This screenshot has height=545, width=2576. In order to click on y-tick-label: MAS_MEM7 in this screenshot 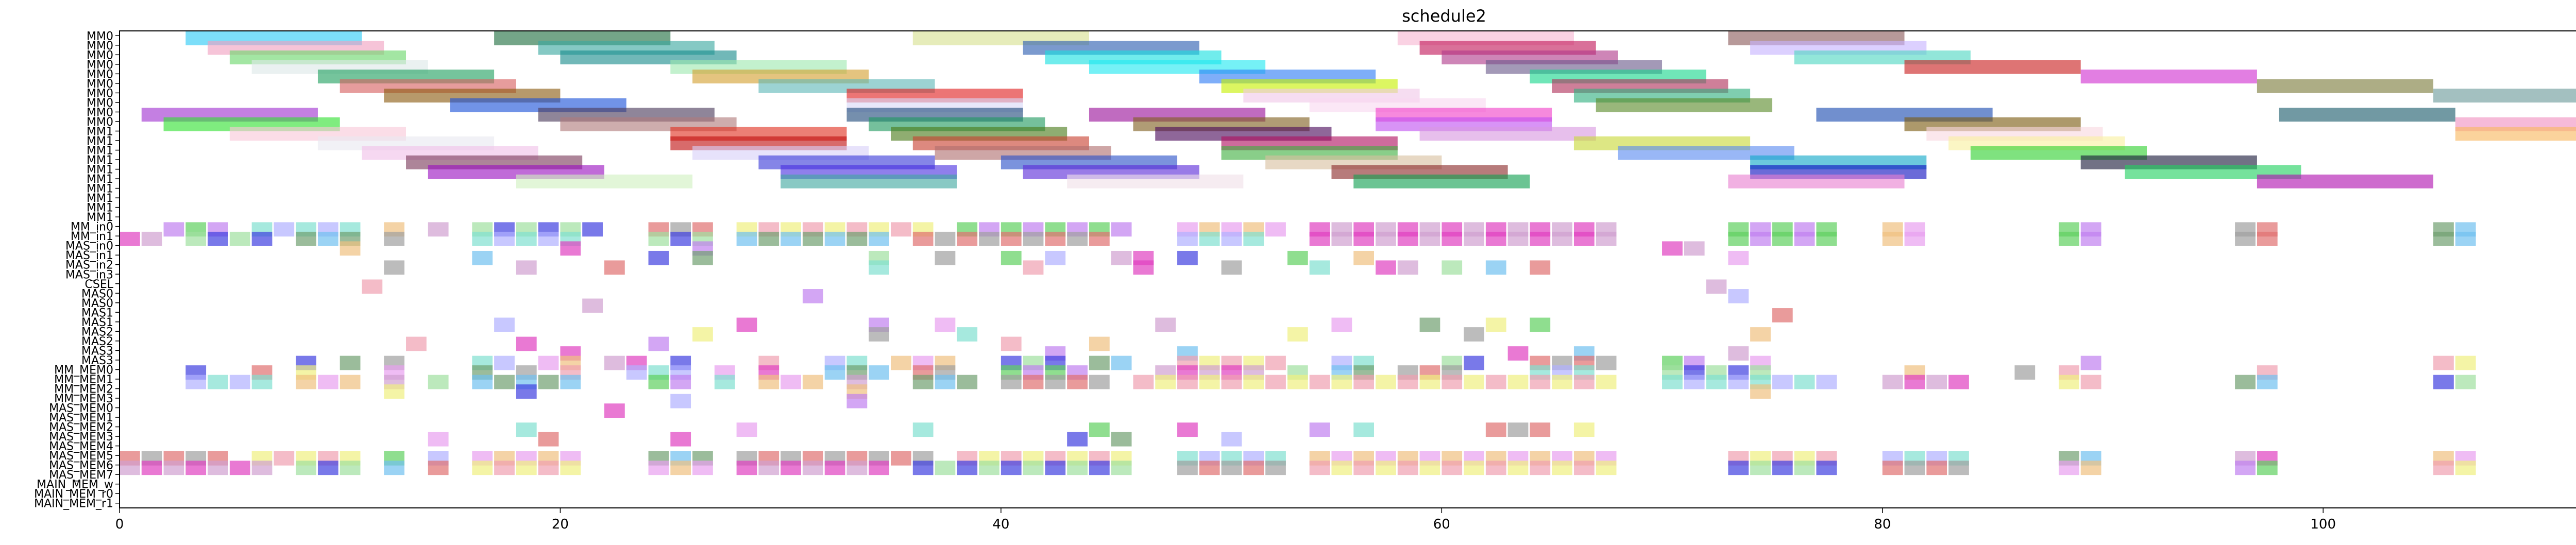, I will do `click(81, 475)`.